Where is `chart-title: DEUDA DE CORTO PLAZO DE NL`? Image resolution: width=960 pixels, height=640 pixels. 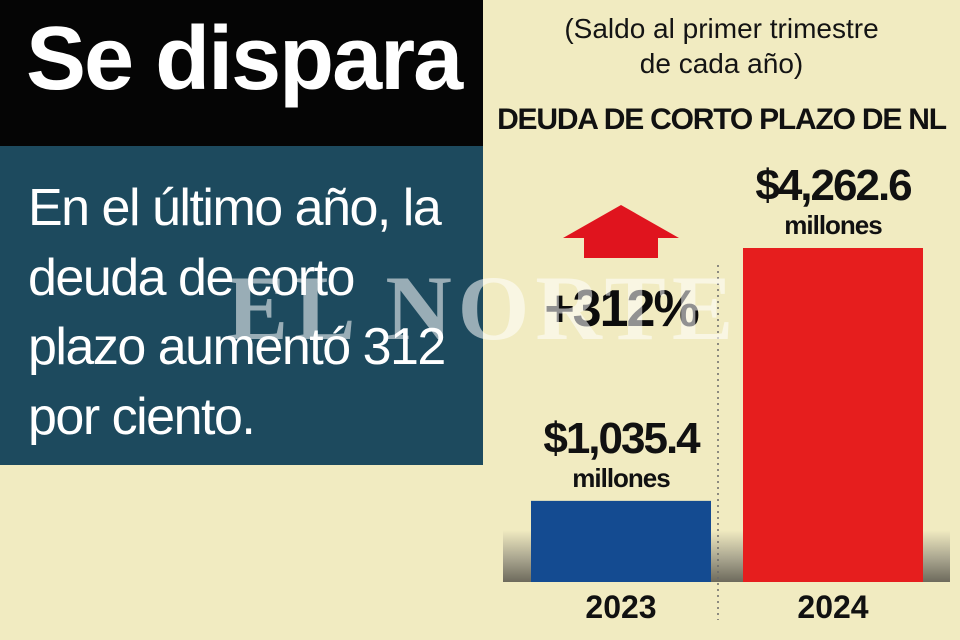
chart-title: DEUDA DE CORTO PLAZO DE NL is located at coordinates (722, 119).